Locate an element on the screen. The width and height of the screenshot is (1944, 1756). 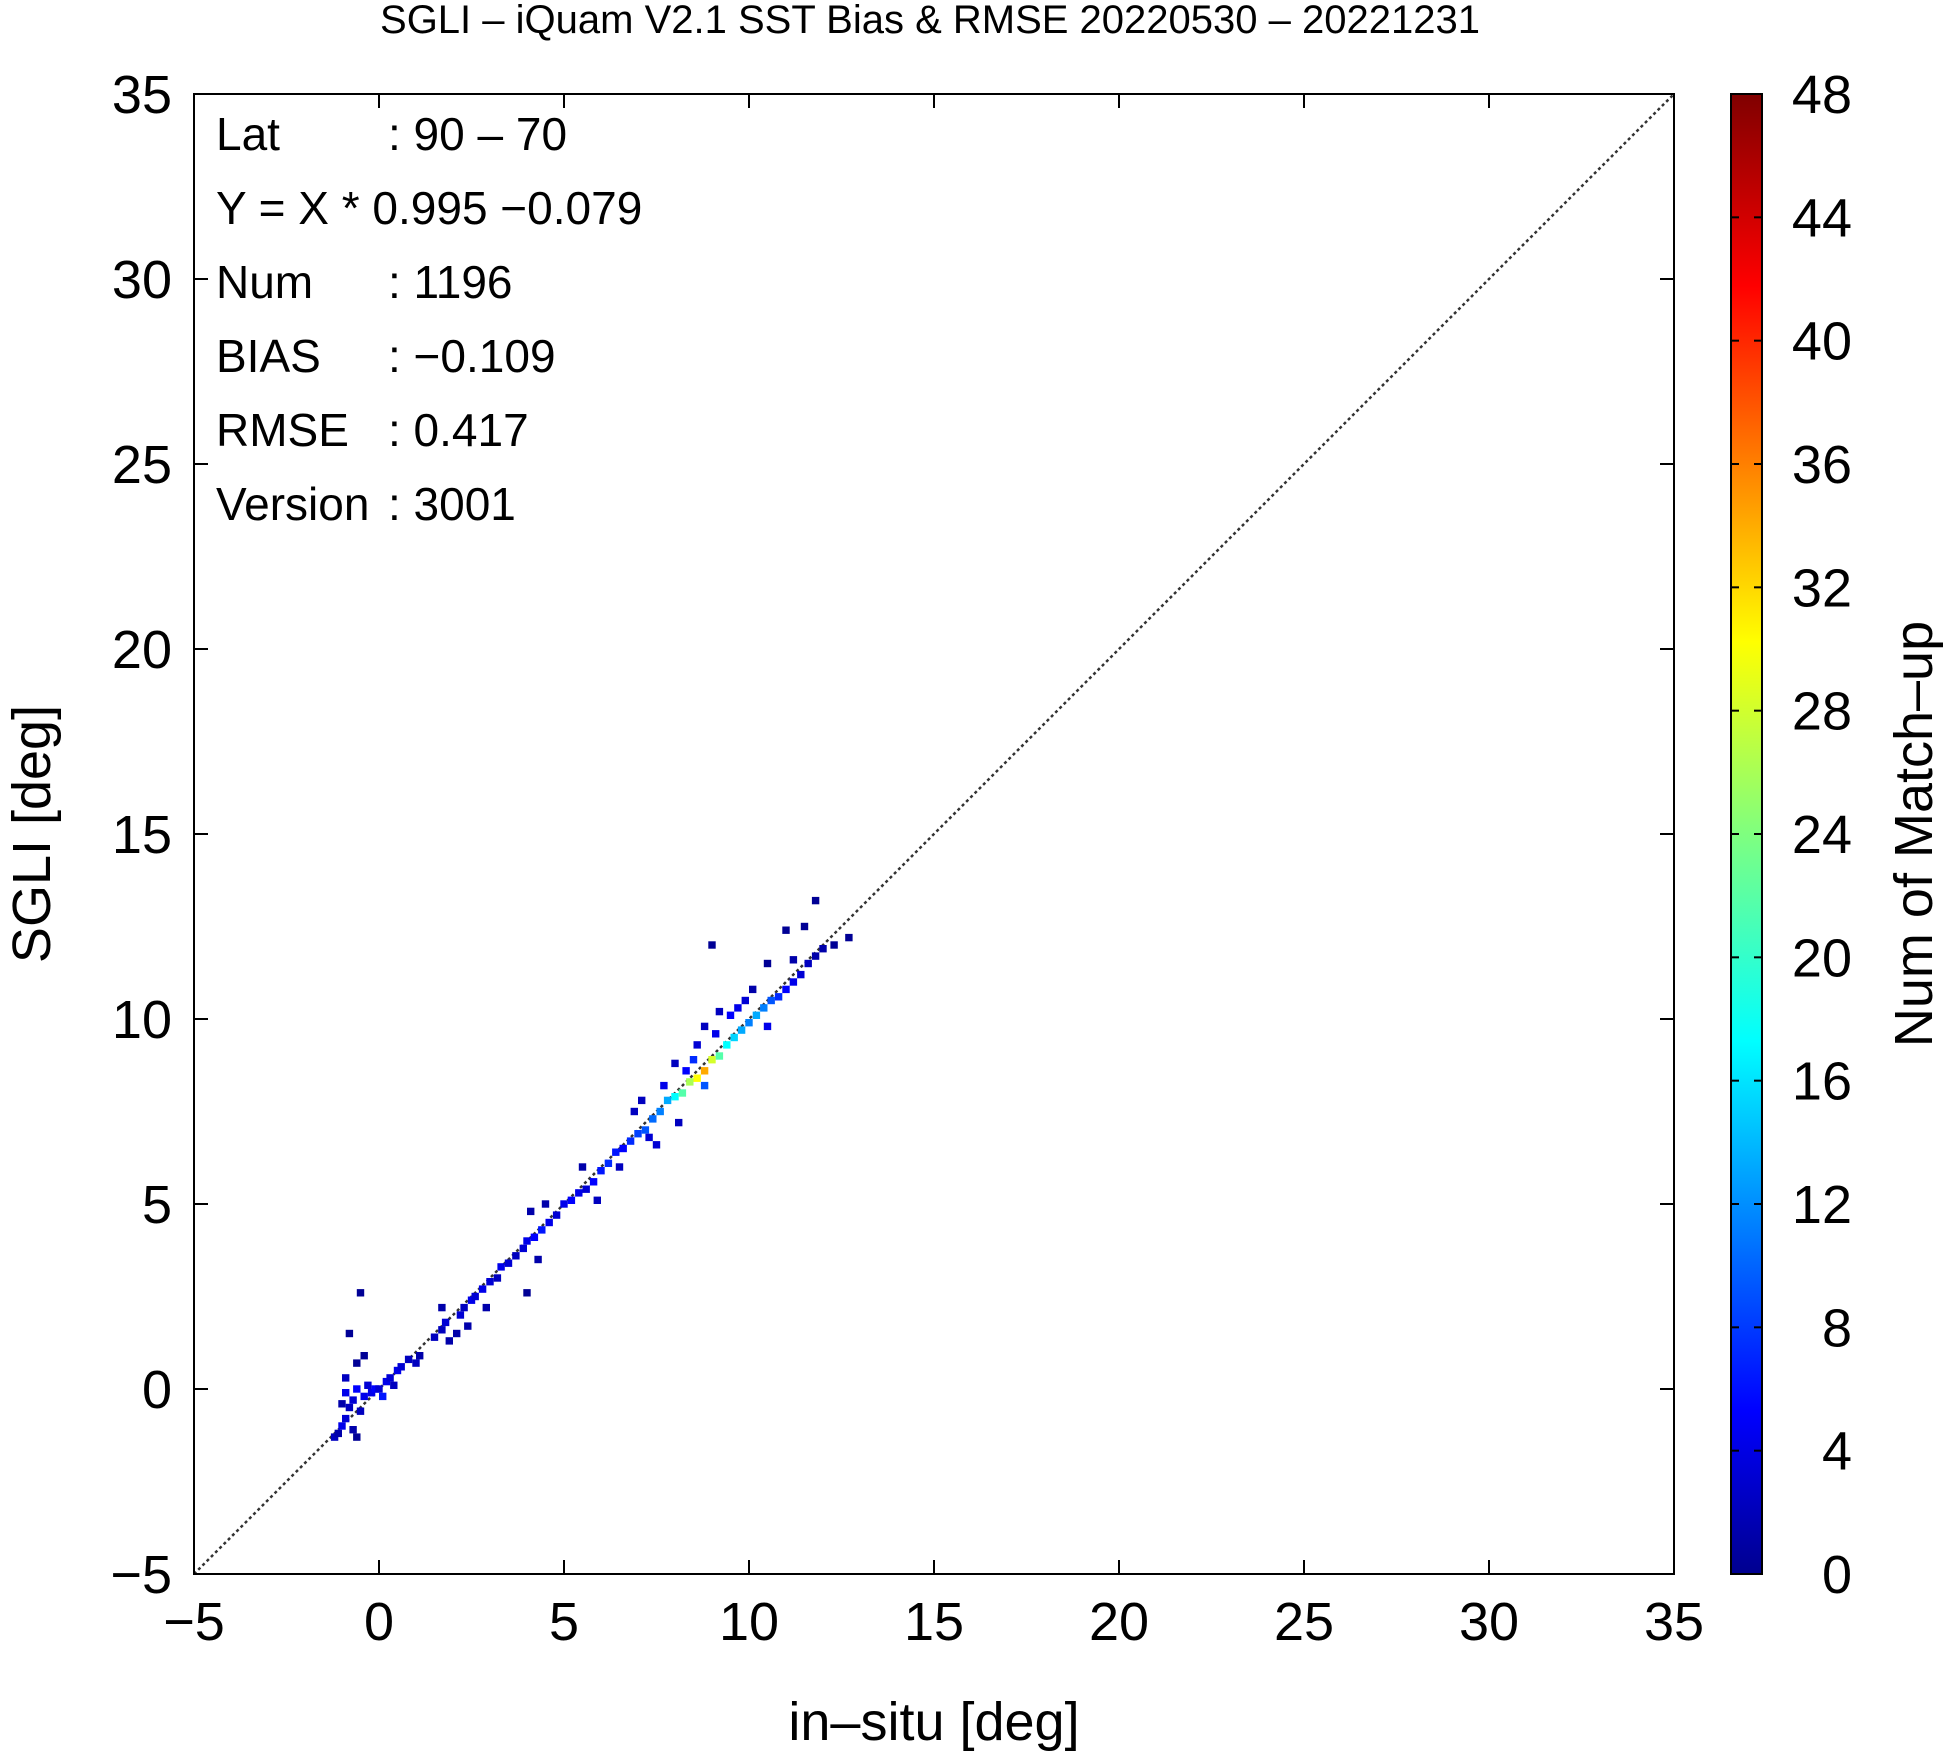
y-tick-label: 25 is located at coordinates (142, 465).